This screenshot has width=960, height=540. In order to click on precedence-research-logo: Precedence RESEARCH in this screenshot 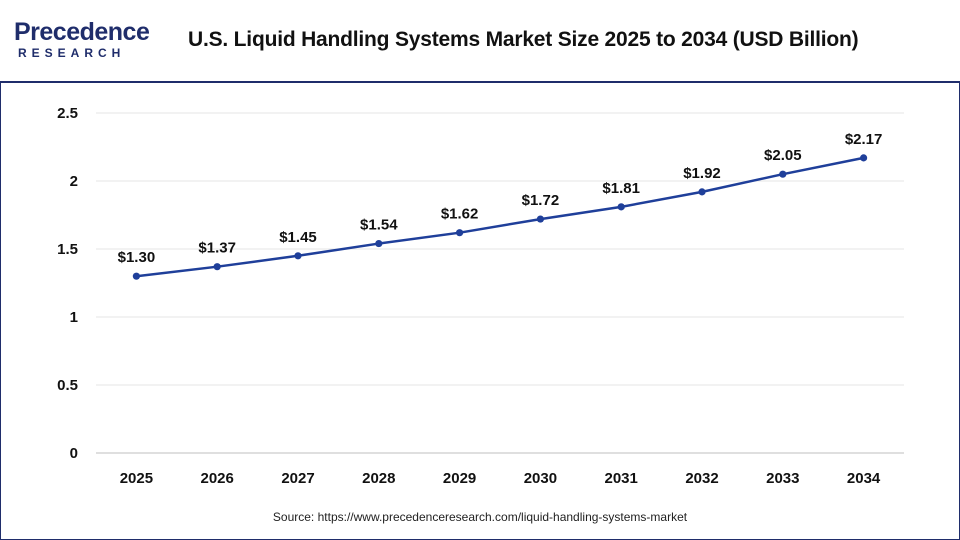, I will do `click(89, 42)`.